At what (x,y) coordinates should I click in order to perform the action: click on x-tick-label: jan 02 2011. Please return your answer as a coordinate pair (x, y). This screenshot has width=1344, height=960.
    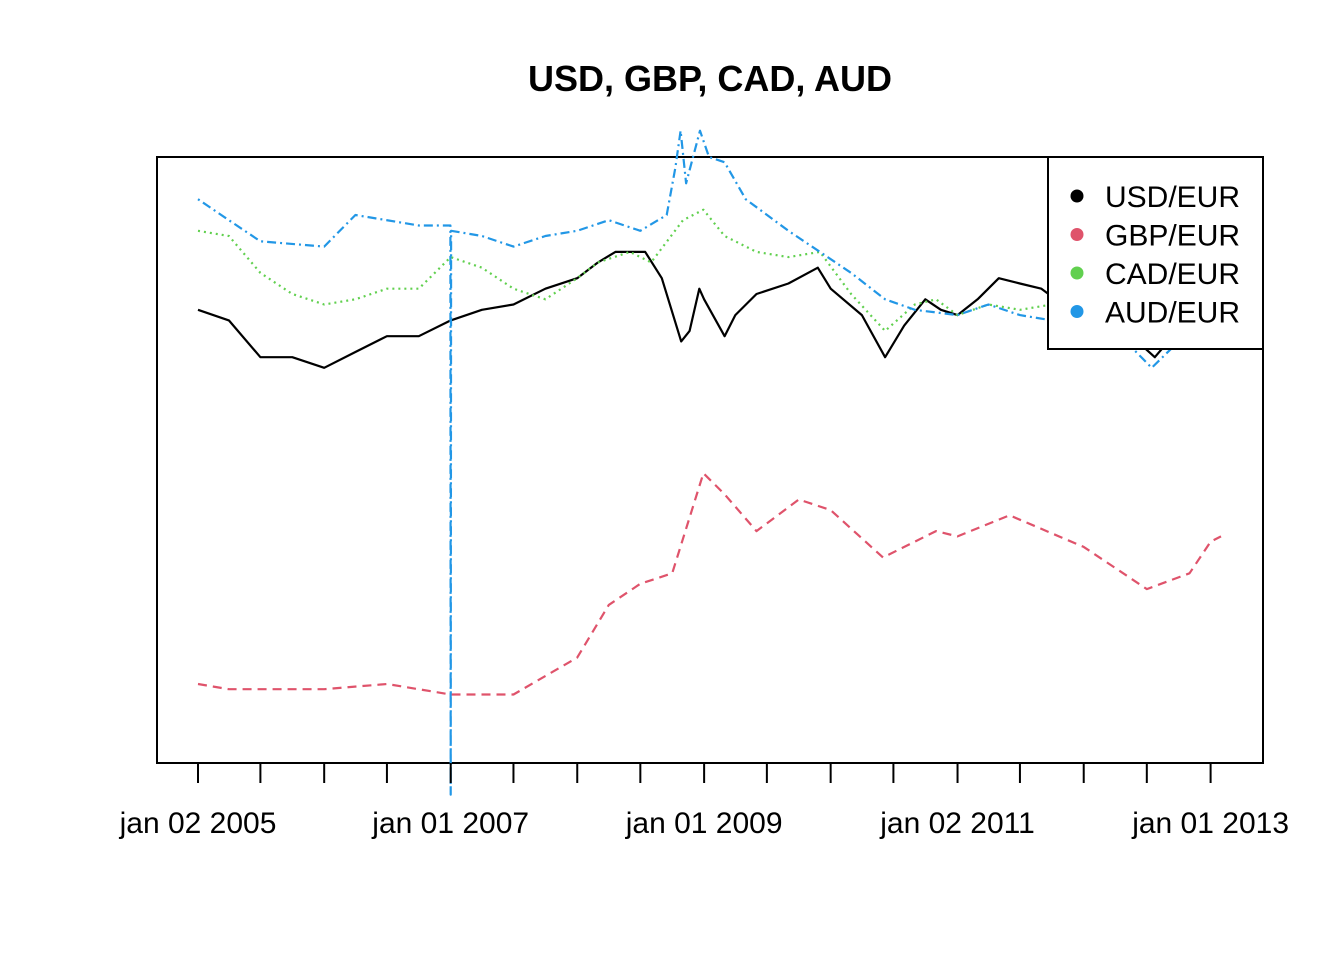
    Looking at the image, I should click on (957, 823).